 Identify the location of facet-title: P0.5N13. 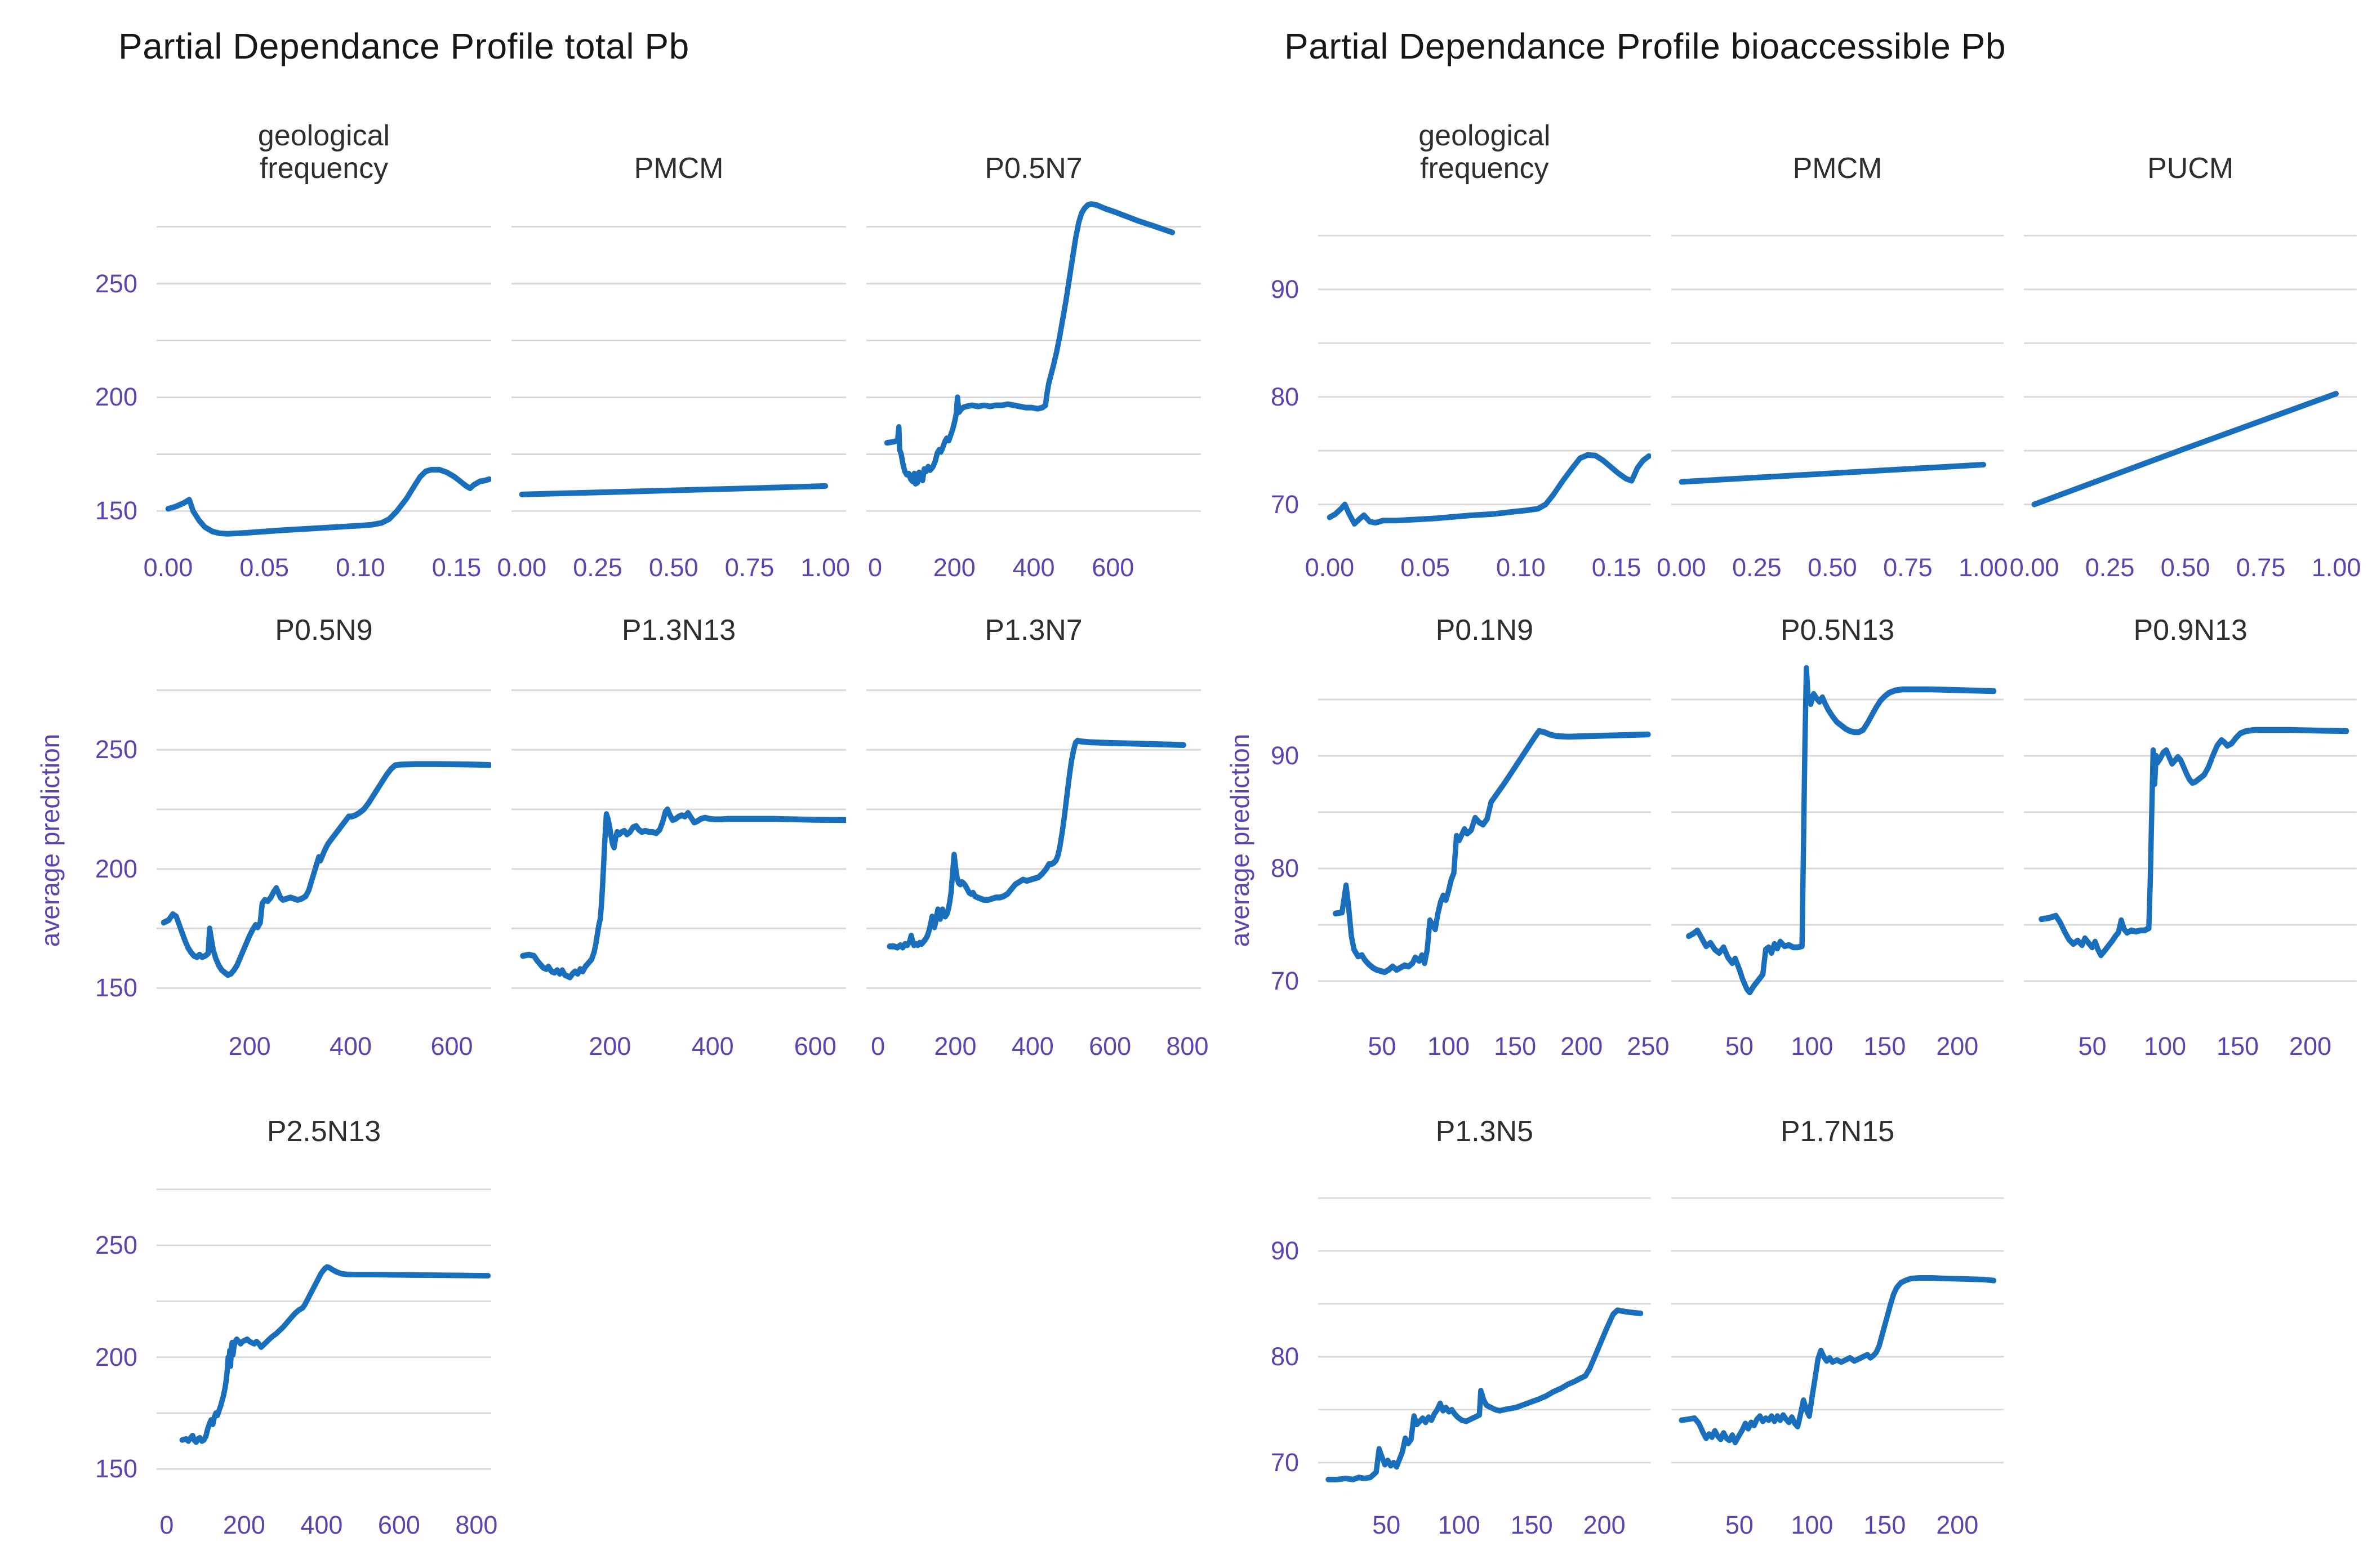
(1837, 630).